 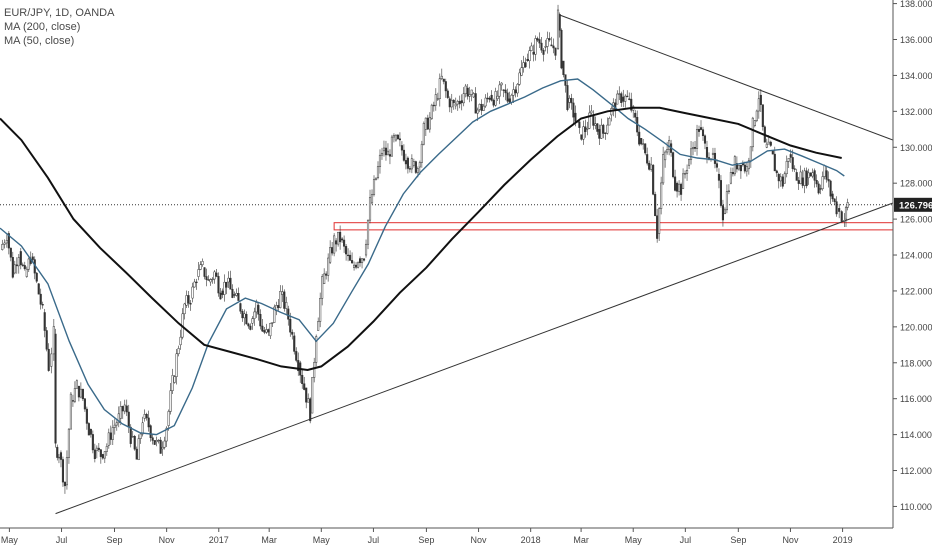 I want to click on legend-ma200: MA (200, close), so click(x=42, y=27).